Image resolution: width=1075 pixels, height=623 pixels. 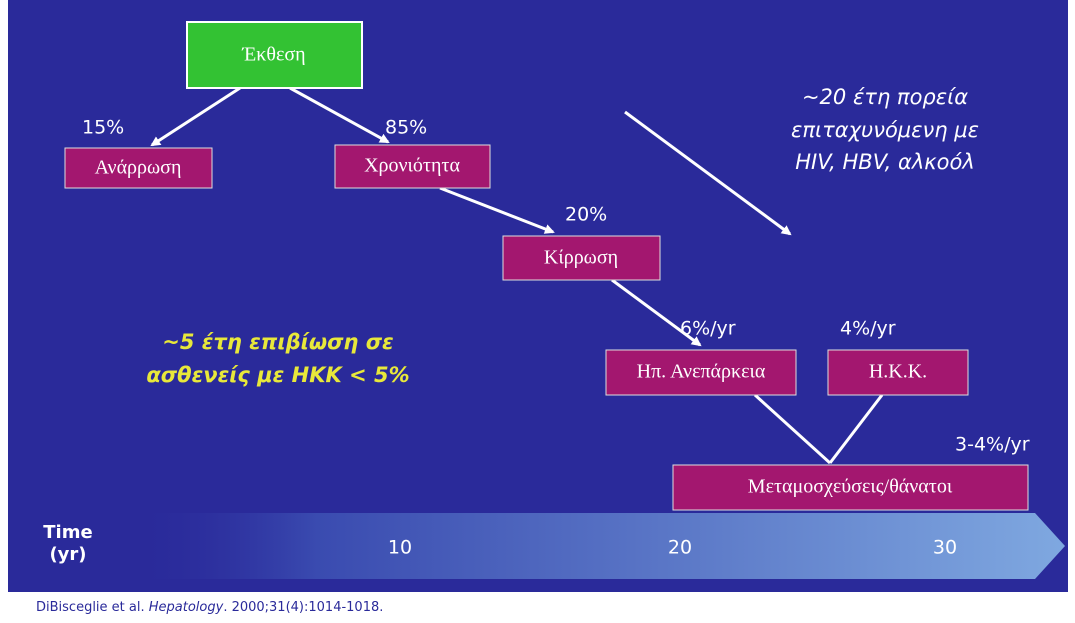 I want to click on node-label: Κίρρωση, so click(x=581, y=258).